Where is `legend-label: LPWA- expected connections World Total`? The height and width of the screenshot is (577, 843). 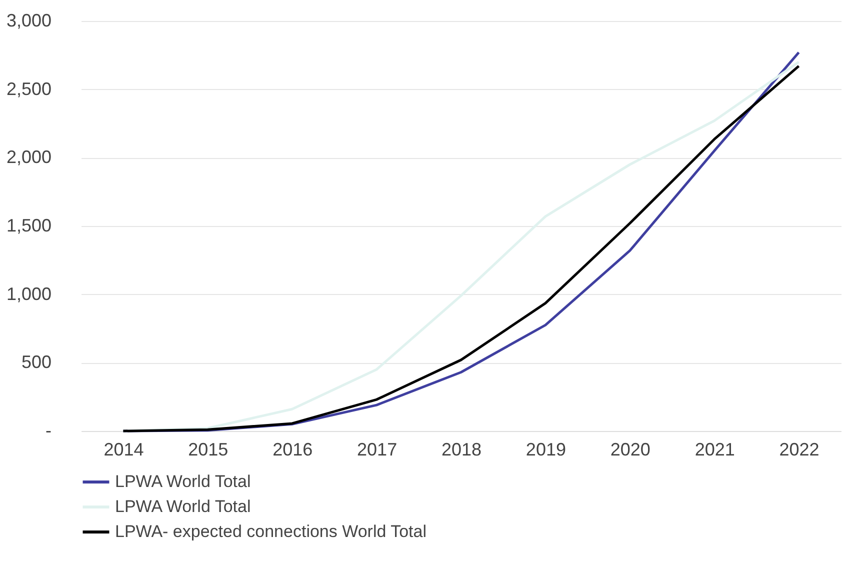 legend-label: LPWA- expected connections World Total is located at coordinates (271, 531).